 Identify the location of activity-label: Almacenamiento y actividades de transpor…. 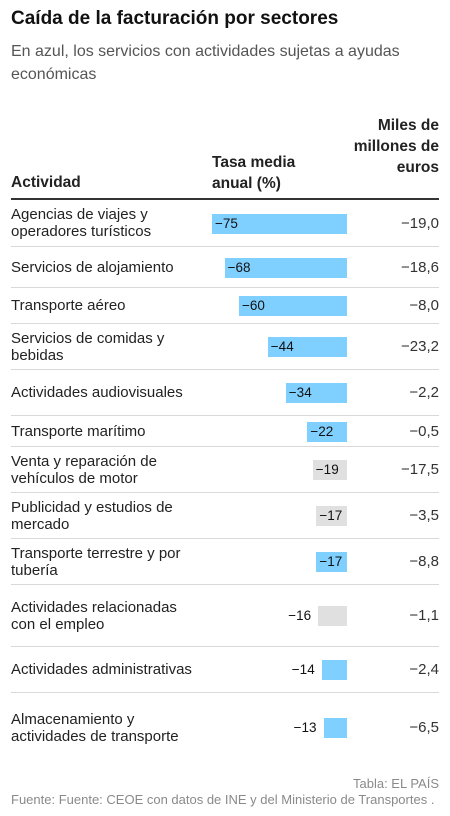
(95, 727).